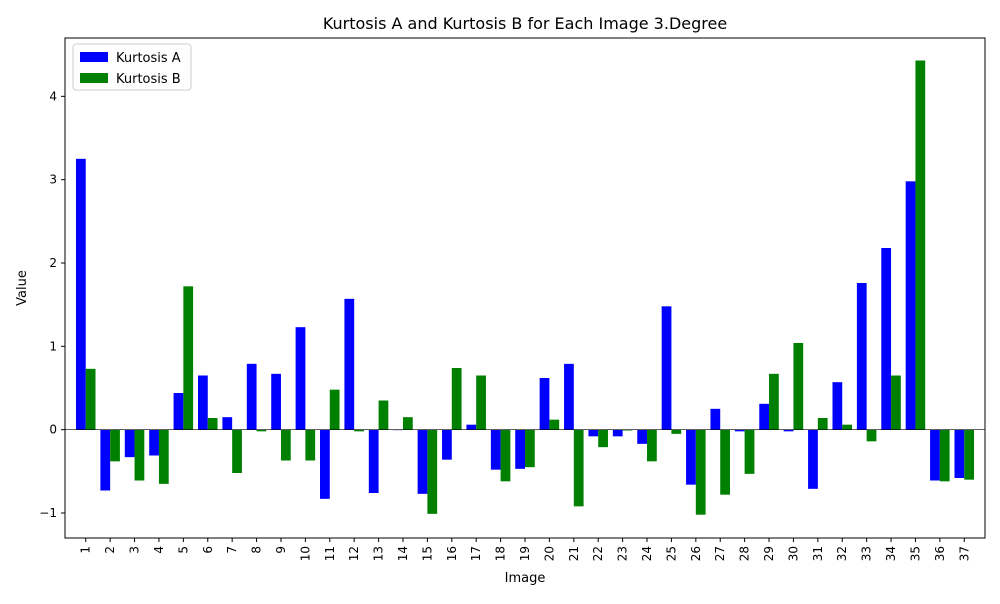 This screenshot has width=1000, height=604. Describe the element at coordinates (818, 553) in the screenshot. I see `x-tick-label: 31` at that location.